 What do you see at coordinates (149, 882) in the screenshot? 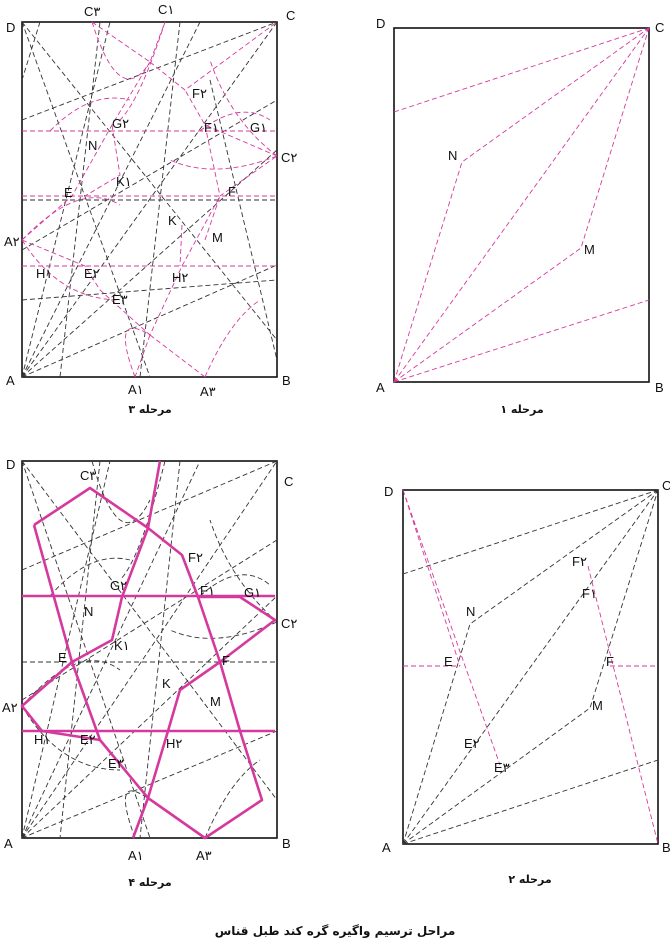
I see `panel-4-caption: مرحله ۴` at bounding box center [149, 882].